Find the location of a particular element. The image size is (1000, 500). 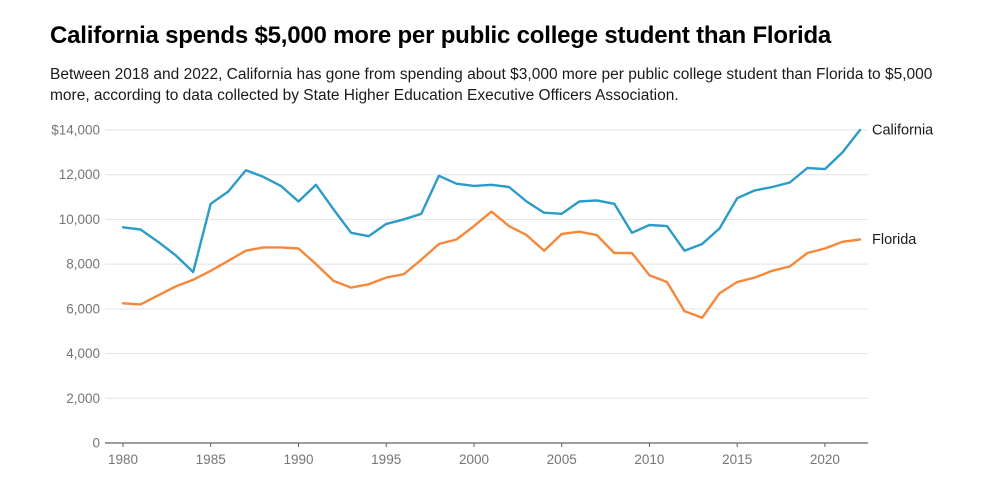

x-tick-label: 2005 is located at coordinates (562, 459).